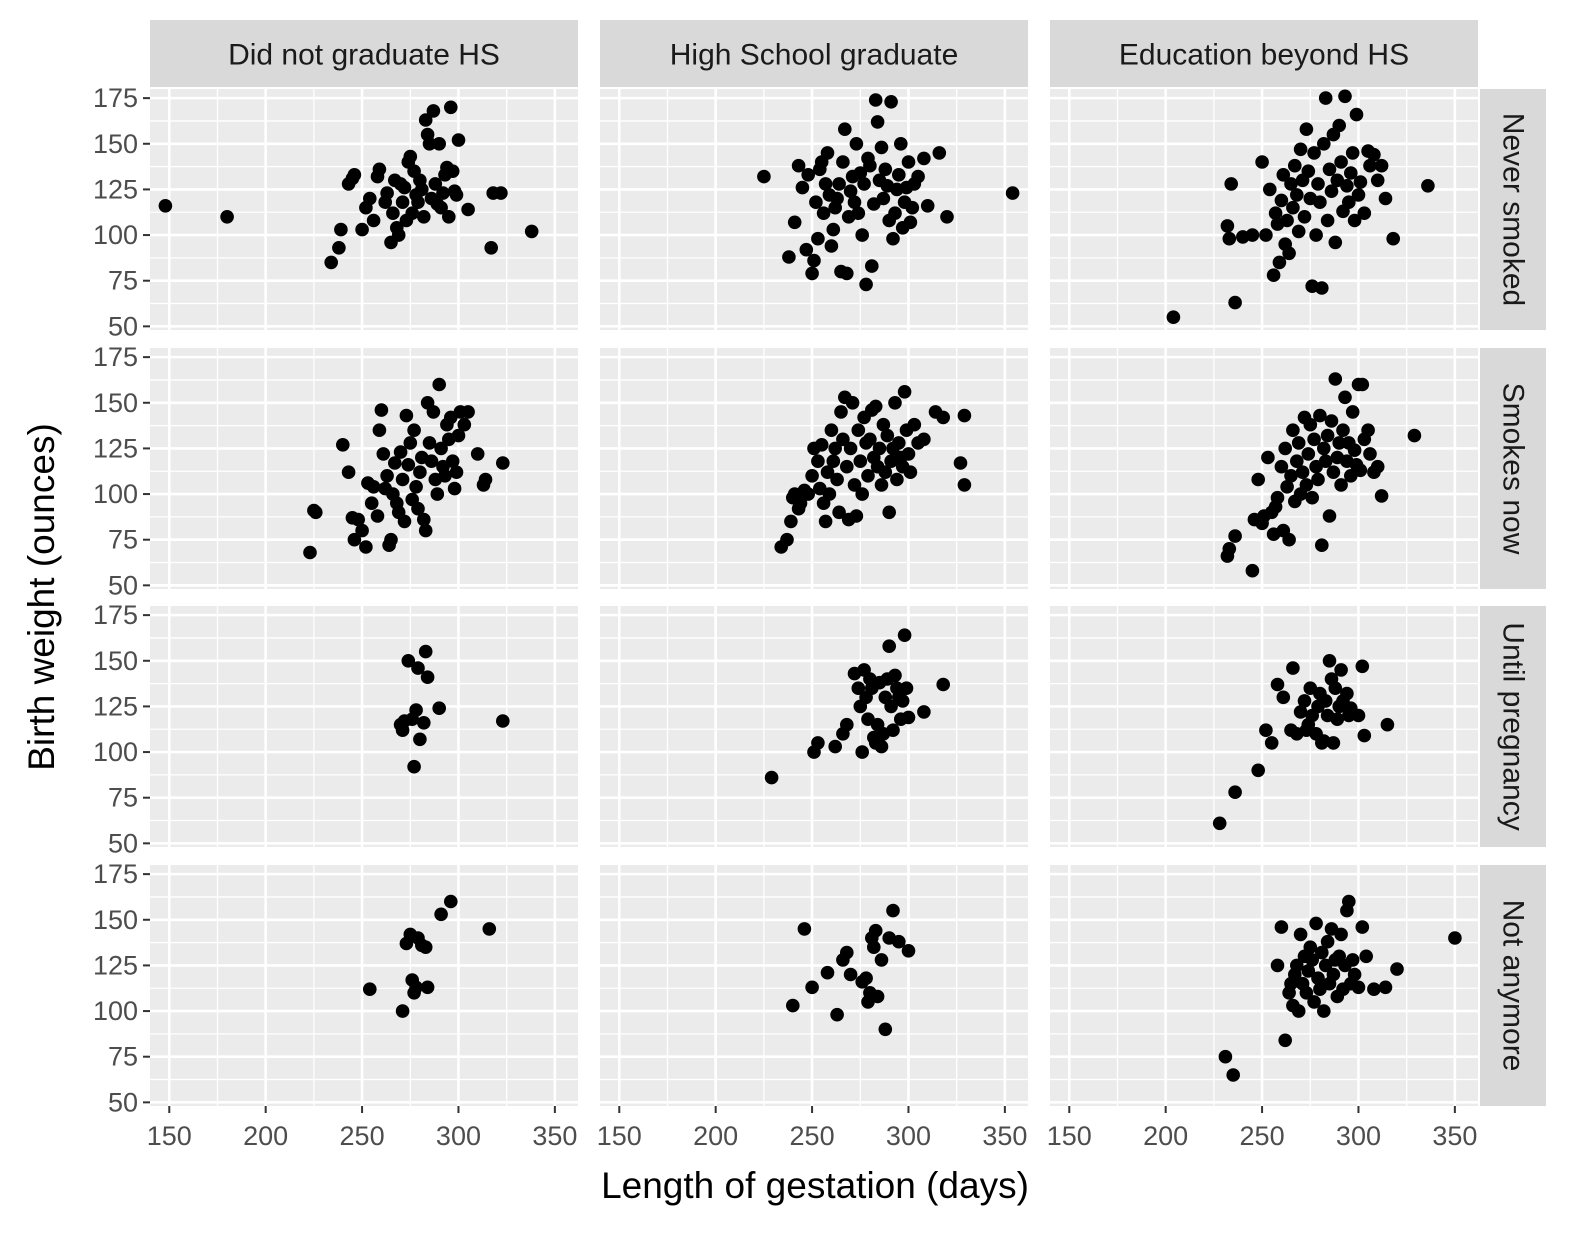 The width and height of the screenshot is (1593, 1248). I want to click on panel-not-anymore-high-school-graduate, so click(814, 985).